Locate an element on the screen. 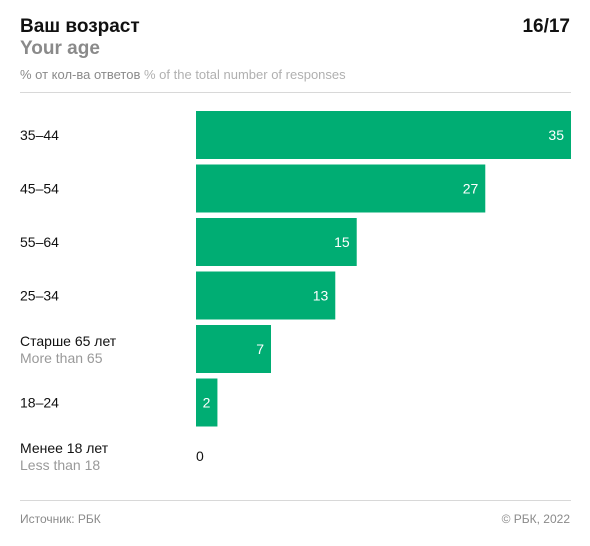 Image resolution: width=590 pixels, height=546 pixels. category-label-en: Less than 18 is located at coordinates (60, 465).